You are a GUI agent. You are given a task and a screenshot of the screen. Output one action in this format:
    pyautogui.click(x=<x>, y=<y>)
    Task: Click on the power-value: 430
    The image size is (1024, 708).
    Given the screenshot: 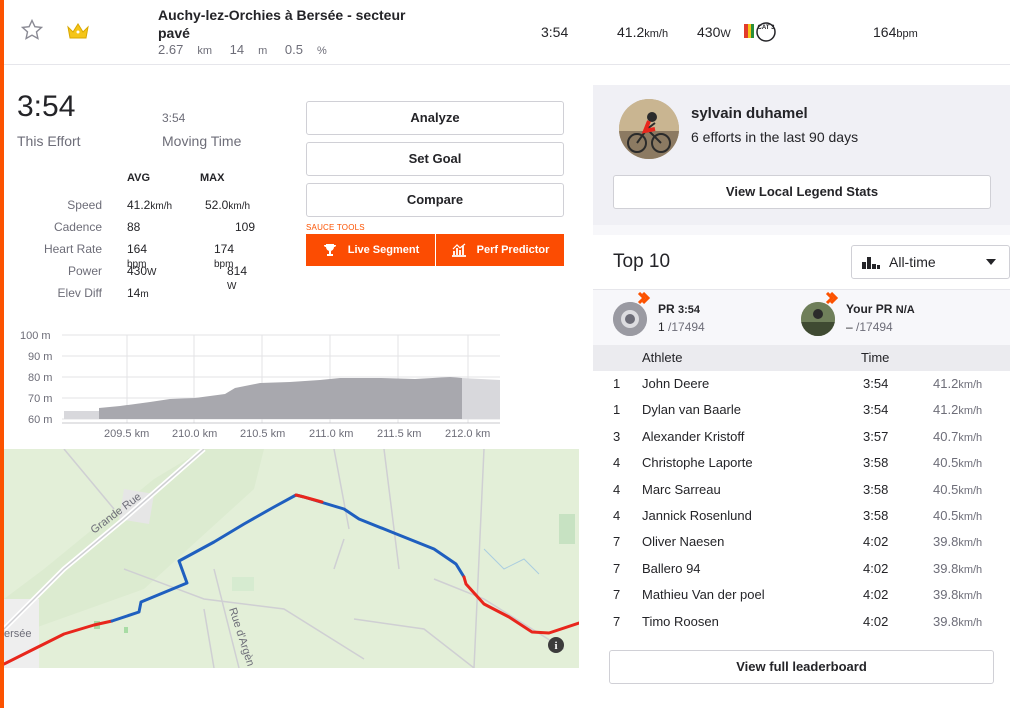 What is the action you would take?
    pyautogui.click(x=709, y=32)
    